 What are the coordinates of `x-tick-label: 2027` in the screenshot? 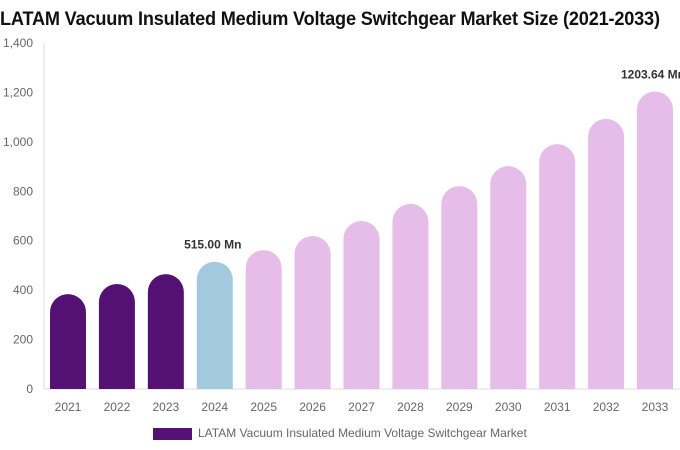 It's located at (361, 407).